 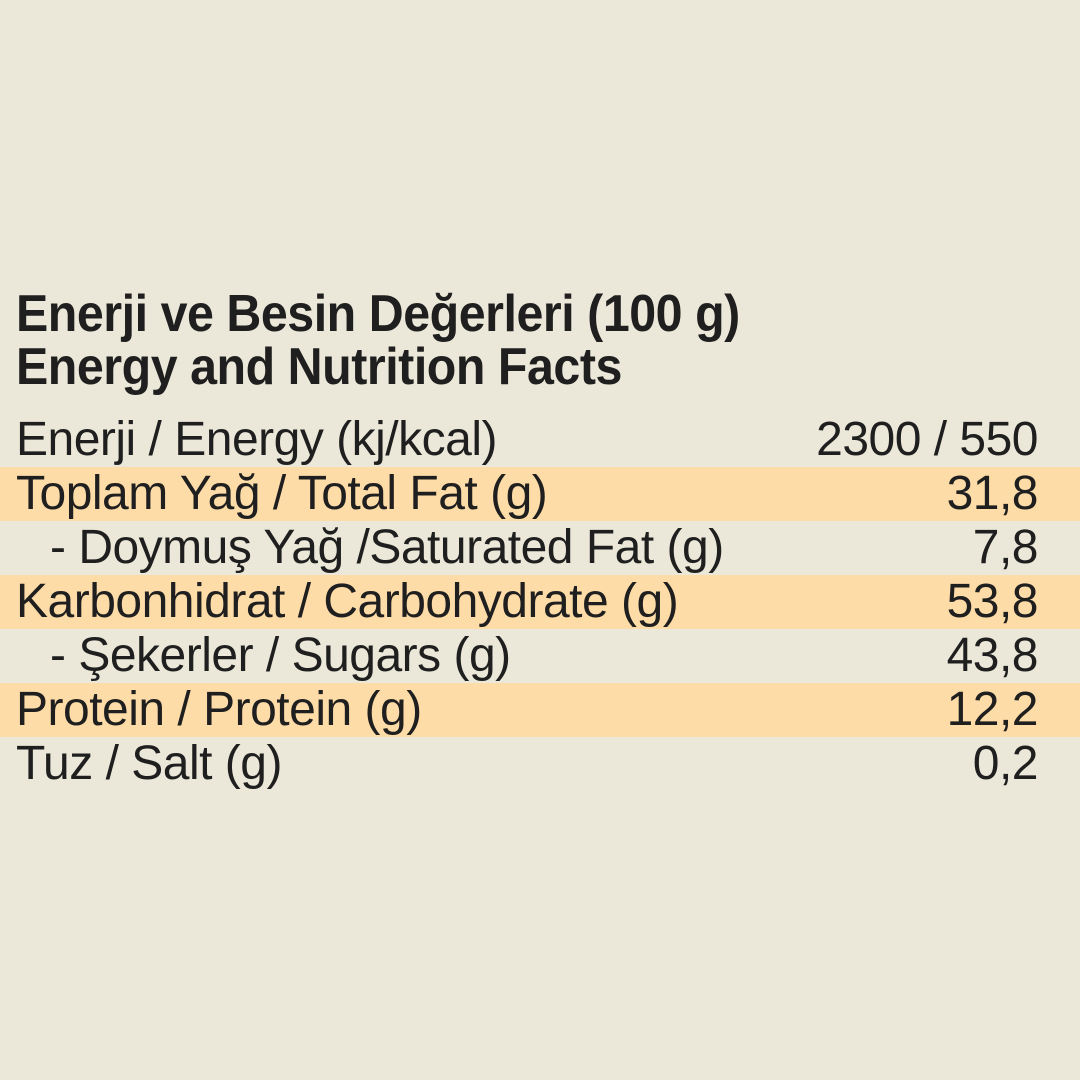 I want to click on title-line-english: Energy and Nutrition Facts, so click(x=319, y=367).